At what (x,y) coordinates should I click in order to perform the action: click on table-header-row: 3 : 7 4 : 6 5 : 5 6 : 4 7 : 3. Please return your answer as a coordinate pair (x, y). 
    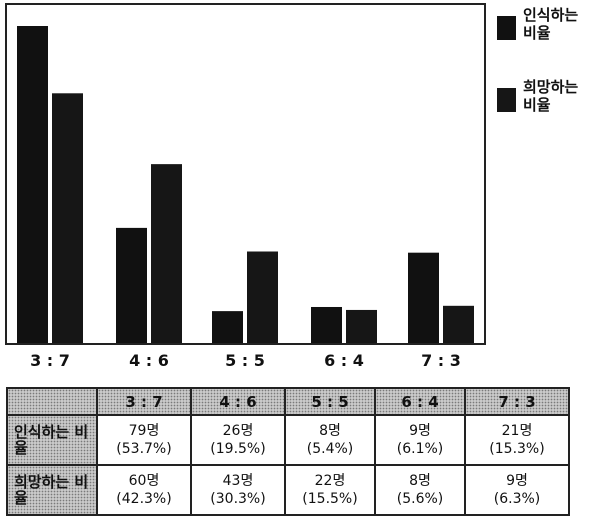
    Looking at the image, I should click on (288, 401).